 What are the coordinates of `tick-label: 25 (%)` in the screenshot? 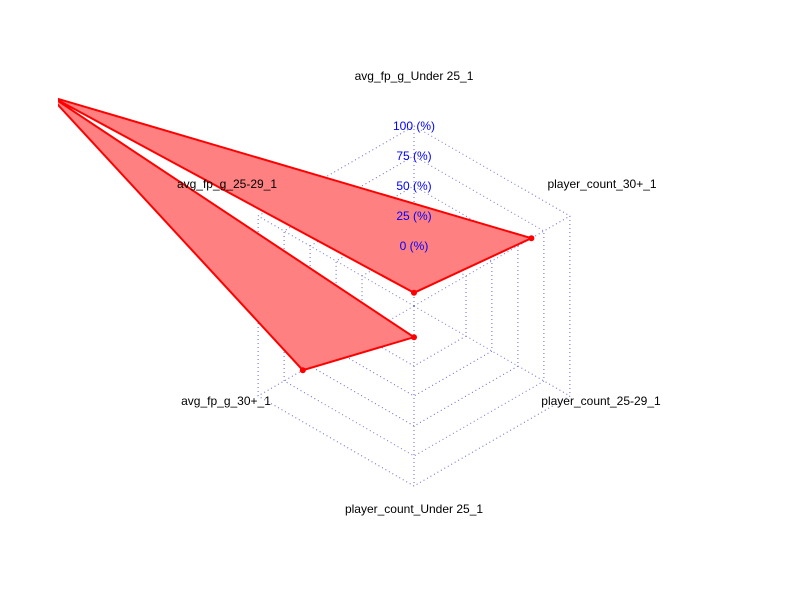 It's located at (413, 216).